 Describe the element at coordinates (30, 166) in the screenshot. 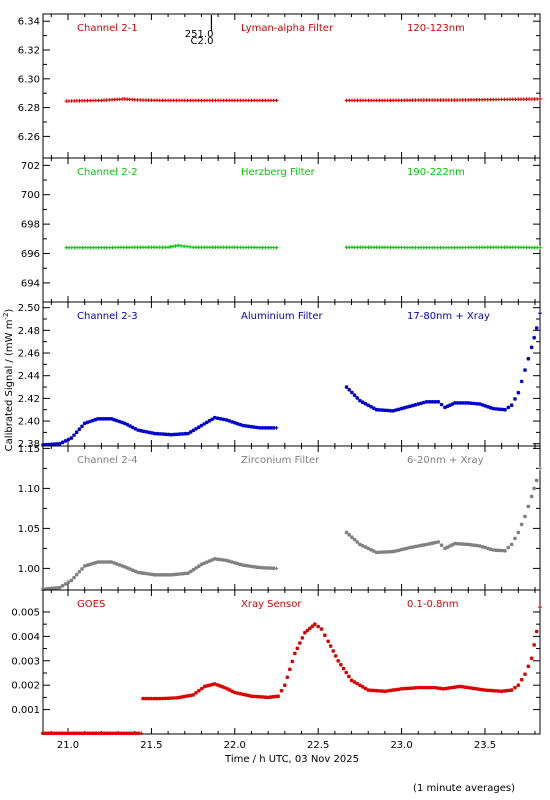

I see `y-tick-label: 702` at that location.